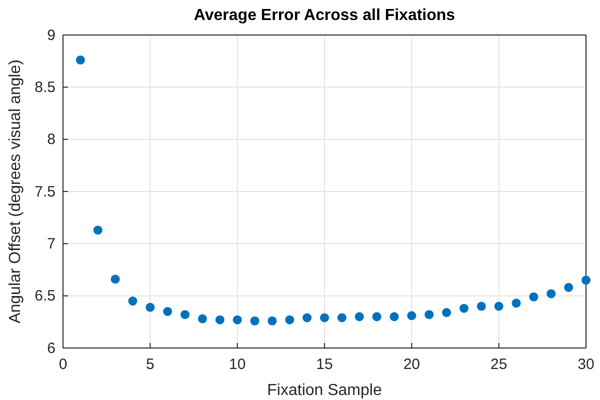 The width and height of the screenshot is (600, 400). I want to click on y-tick-label: 9, so click(51, 35).